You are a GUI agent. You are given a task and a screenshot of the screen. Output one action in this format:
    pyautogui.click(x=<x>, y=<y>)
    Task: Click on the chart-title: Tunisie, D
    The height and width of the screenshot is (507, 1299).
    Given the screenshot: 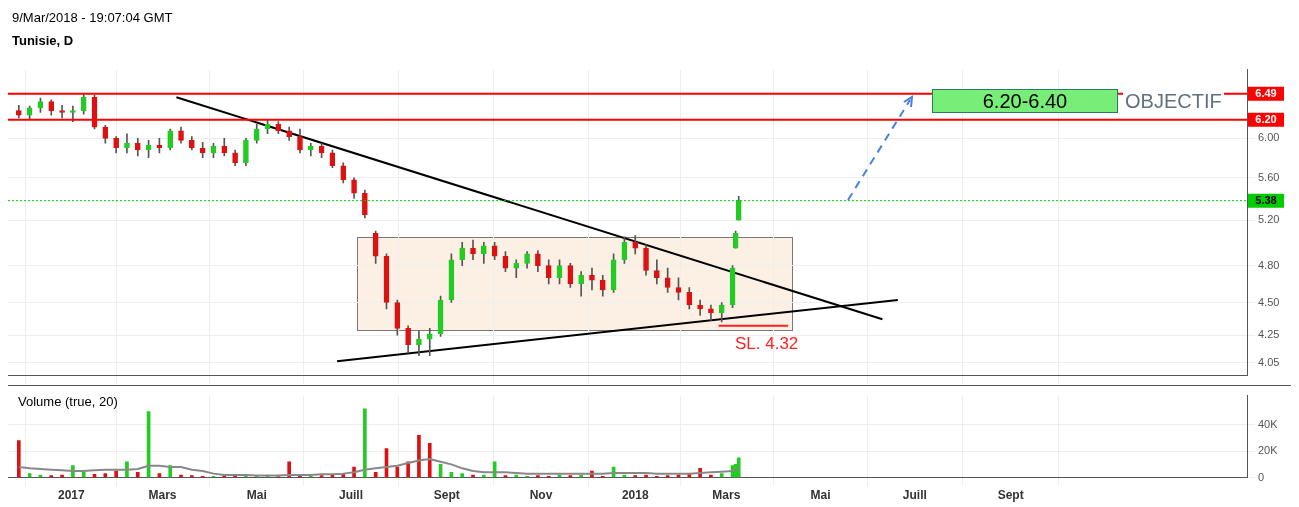 What is the action you would take?
    pyautogui.click(x=43, y=40)
    